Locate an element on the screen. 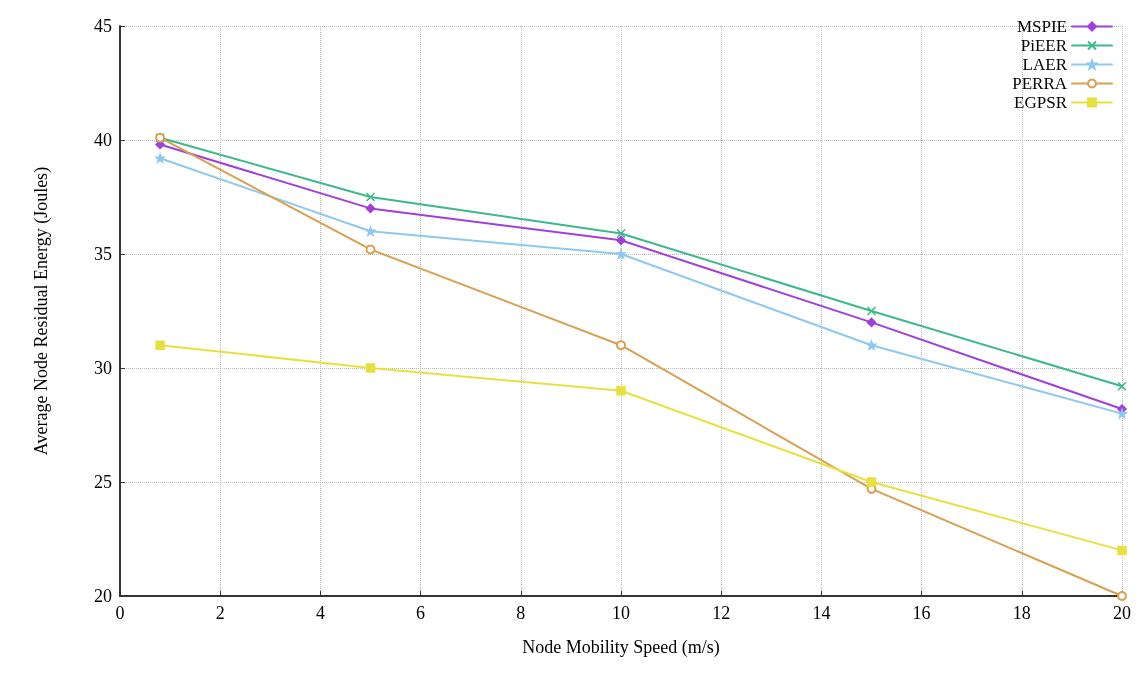  legend-label: LAER is located at coordinates (1045, 64).